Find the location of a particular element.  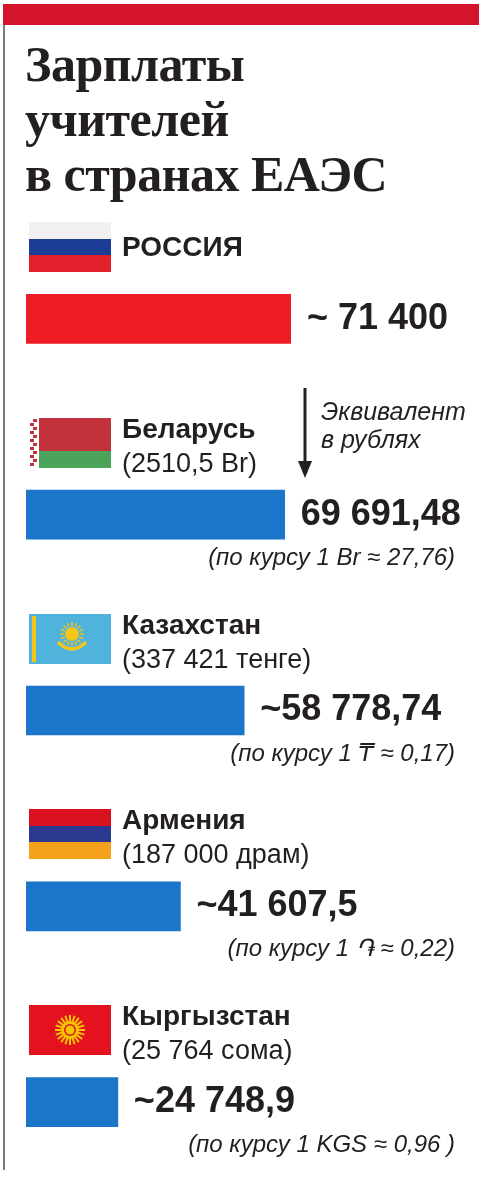

text: Эквивалент в рублях is located at coordinates (394, 424).